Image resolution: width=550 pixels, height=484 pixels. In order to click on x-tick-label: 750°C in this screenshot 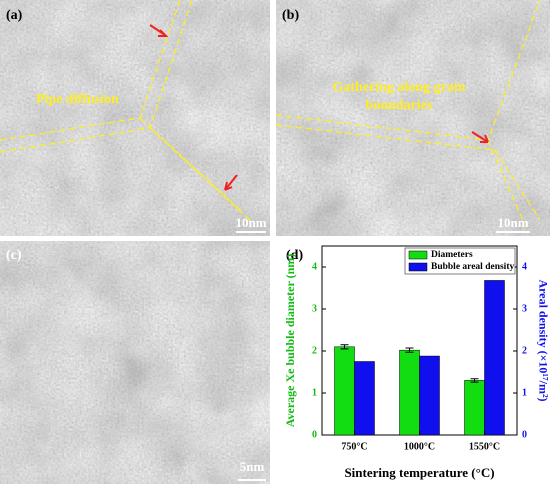, I will do `click(354, 446)`.